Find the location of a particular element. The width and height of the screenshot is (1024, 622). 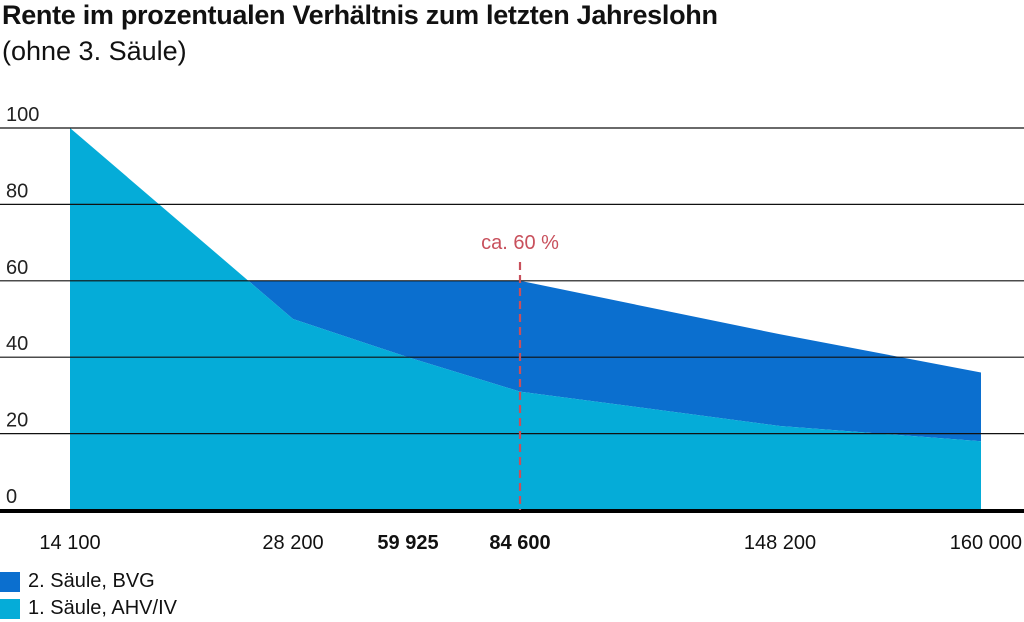

legend-item-ahv: 1. Säule, AHV/IV is located at coordinates (88, 608).